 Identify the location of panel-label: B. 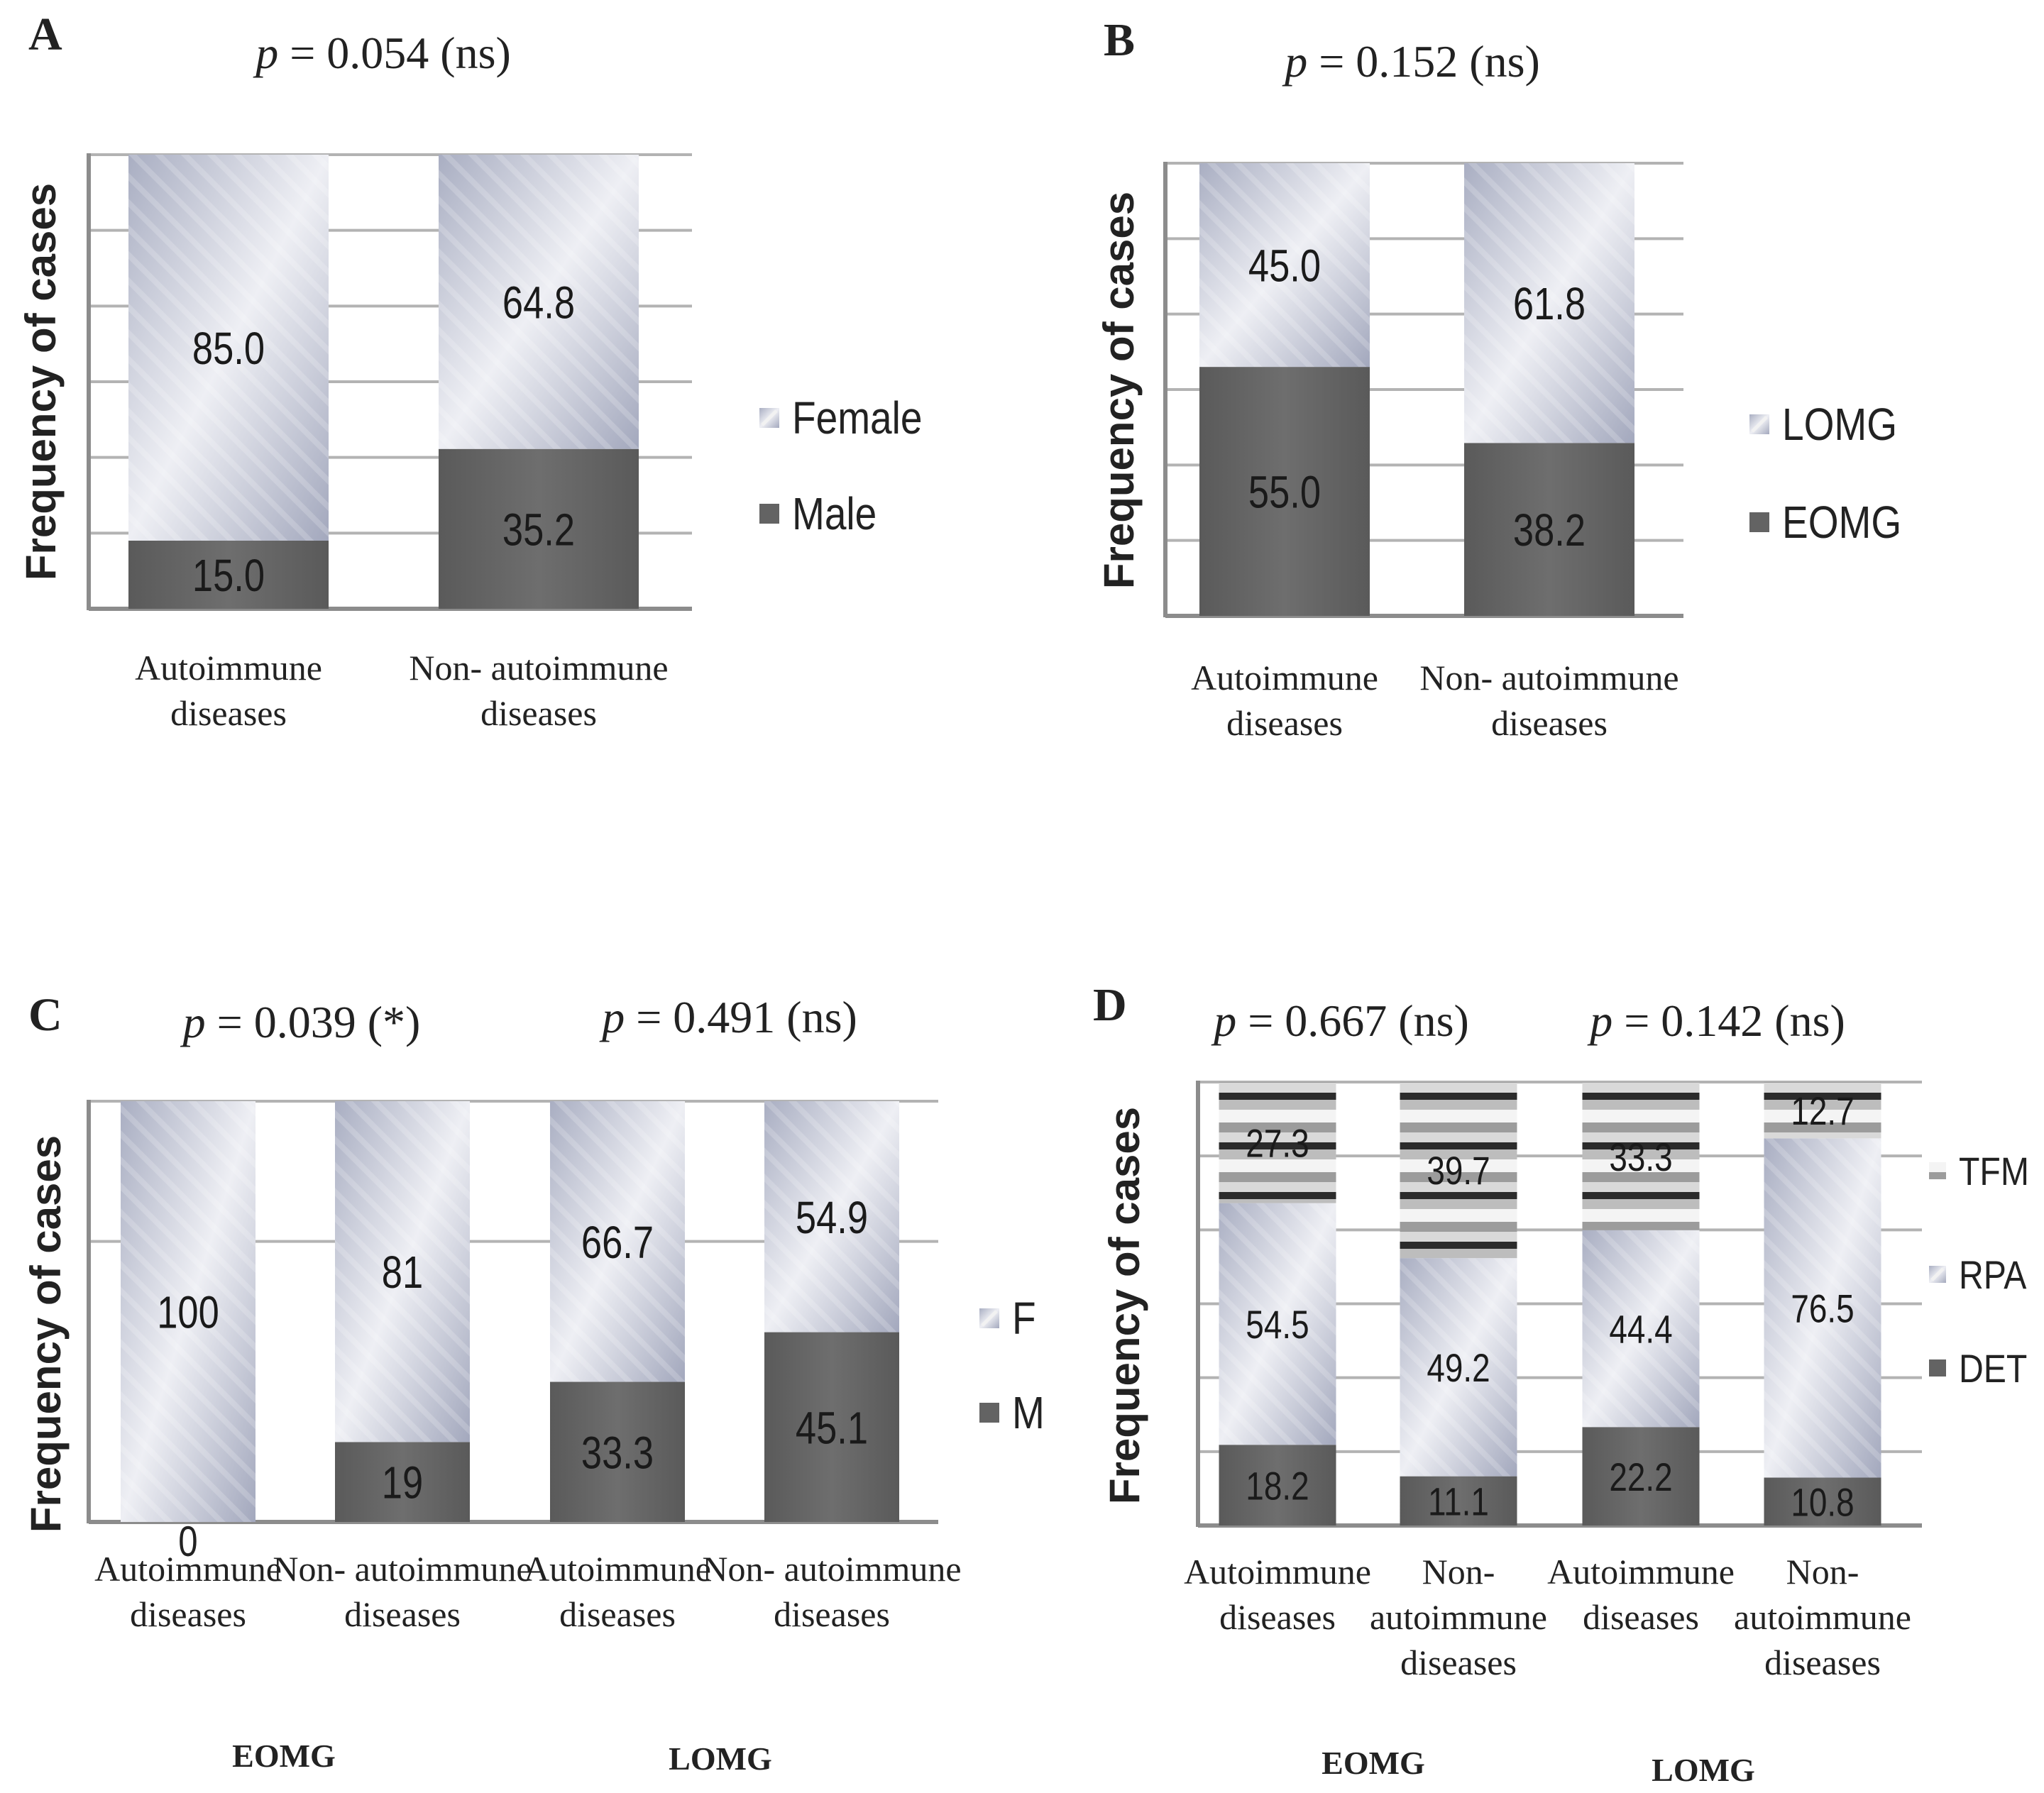
(1119, 40).